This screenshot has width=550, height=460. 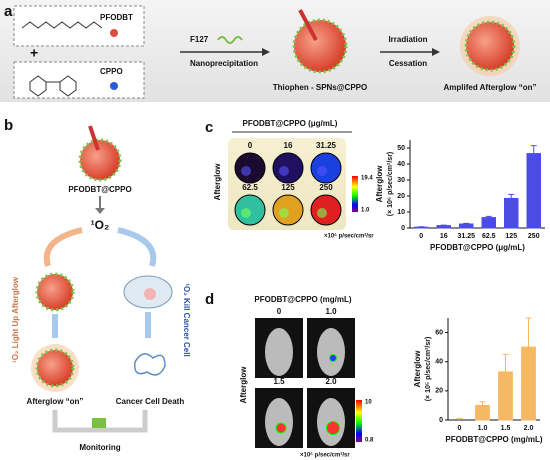 What do you see at coordinates (349, 236) in the screenshot?
I see `unit: ×10⁶ p/sec/cm²/sr` at bounding box center [349, 236].